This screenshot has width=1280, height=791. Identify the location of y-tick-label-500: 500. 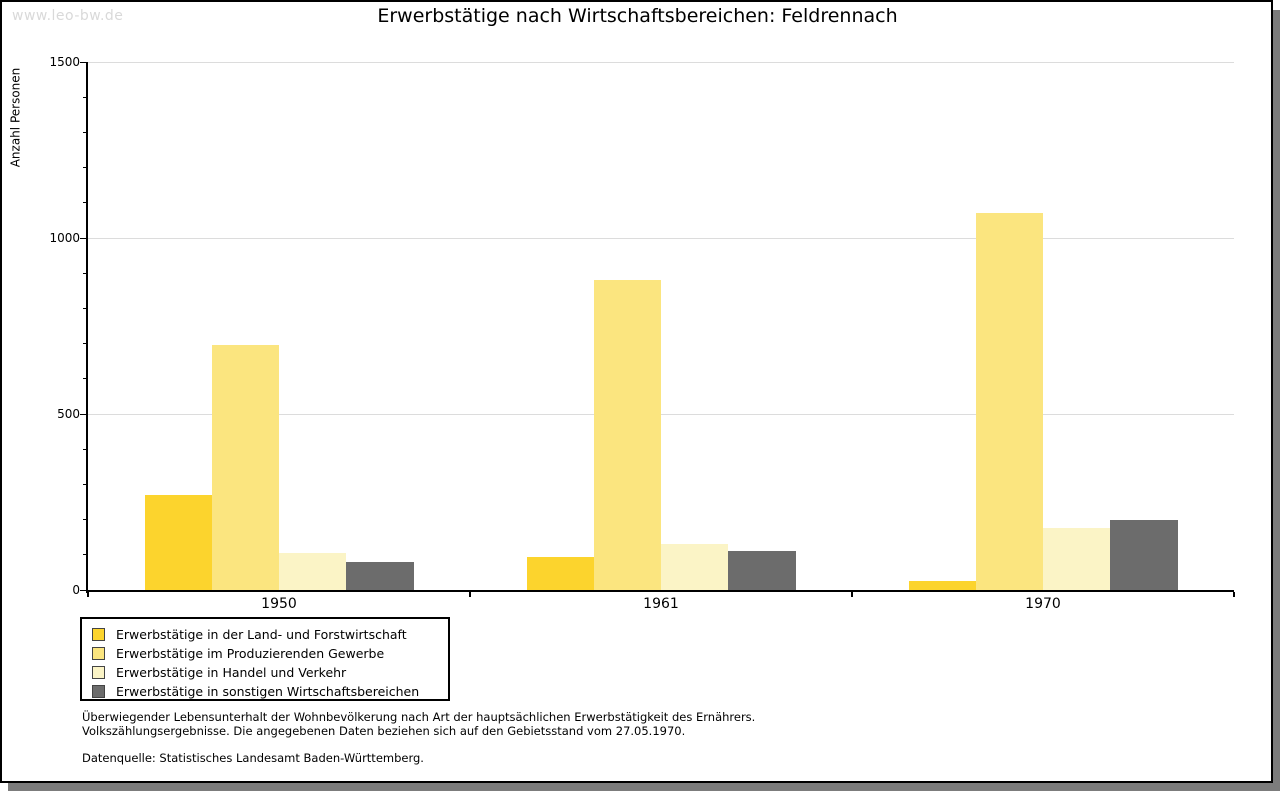
(68, 414).